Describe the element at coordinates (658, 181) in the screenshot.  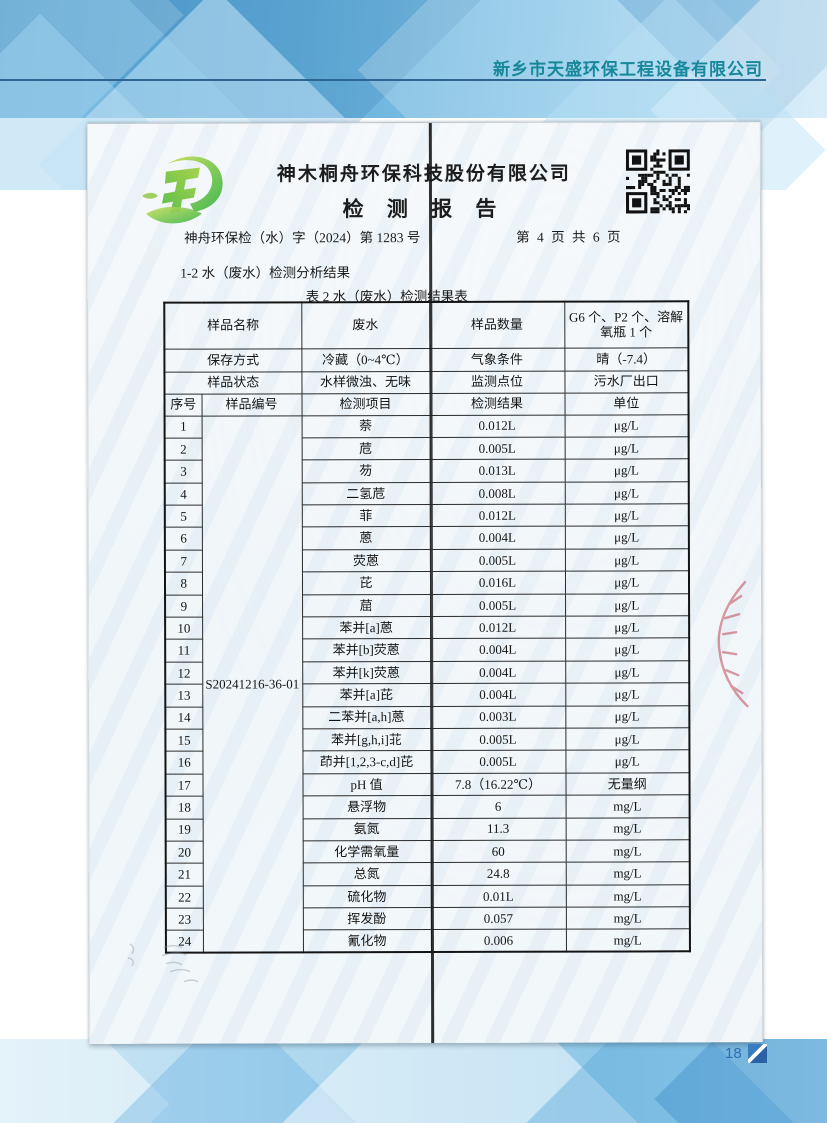
I see `qr-code` at that location.